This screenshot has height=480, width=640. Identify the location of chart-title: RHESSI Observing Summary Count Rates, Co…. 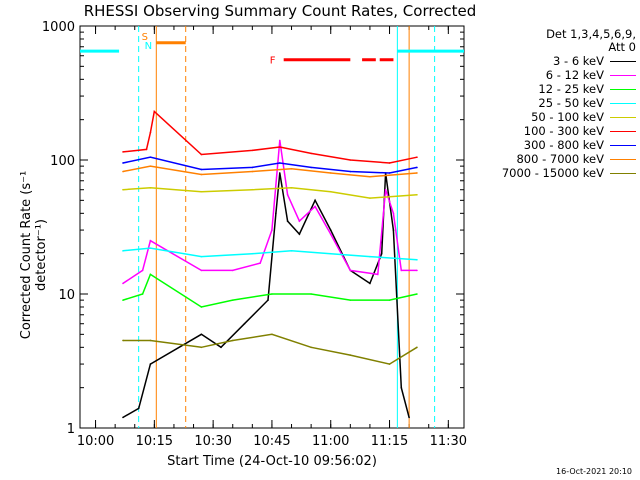
(280, 11).